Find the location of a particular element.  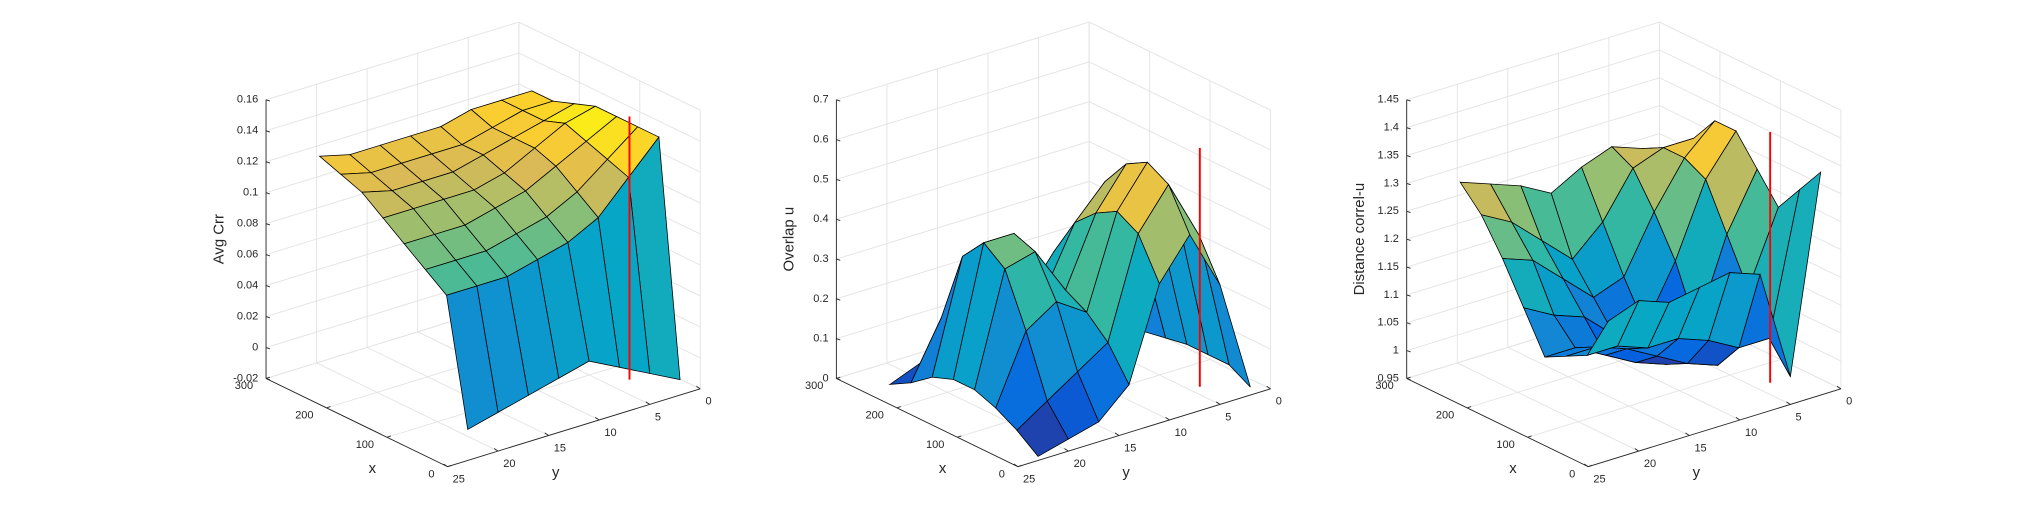

z-tick-label: 1.35 is located at coordinates (1387, 155).